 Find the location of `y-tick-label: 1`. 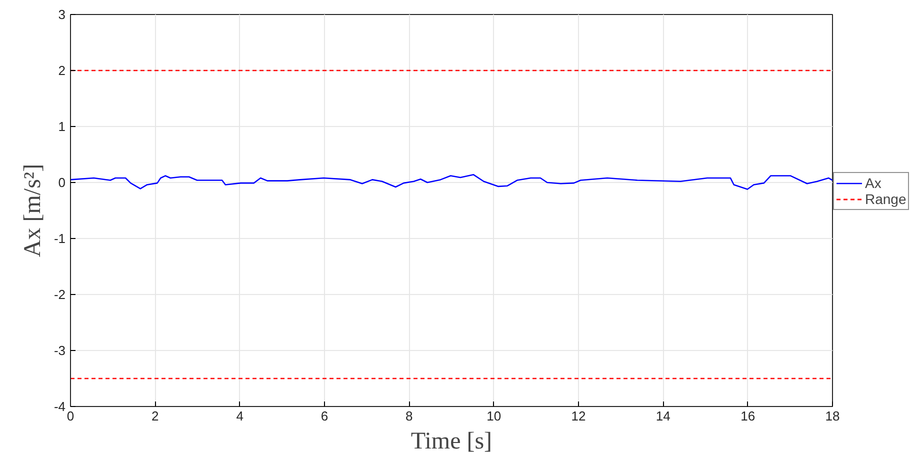

y-tick-label: 1 is located at coordinates (62, 126).